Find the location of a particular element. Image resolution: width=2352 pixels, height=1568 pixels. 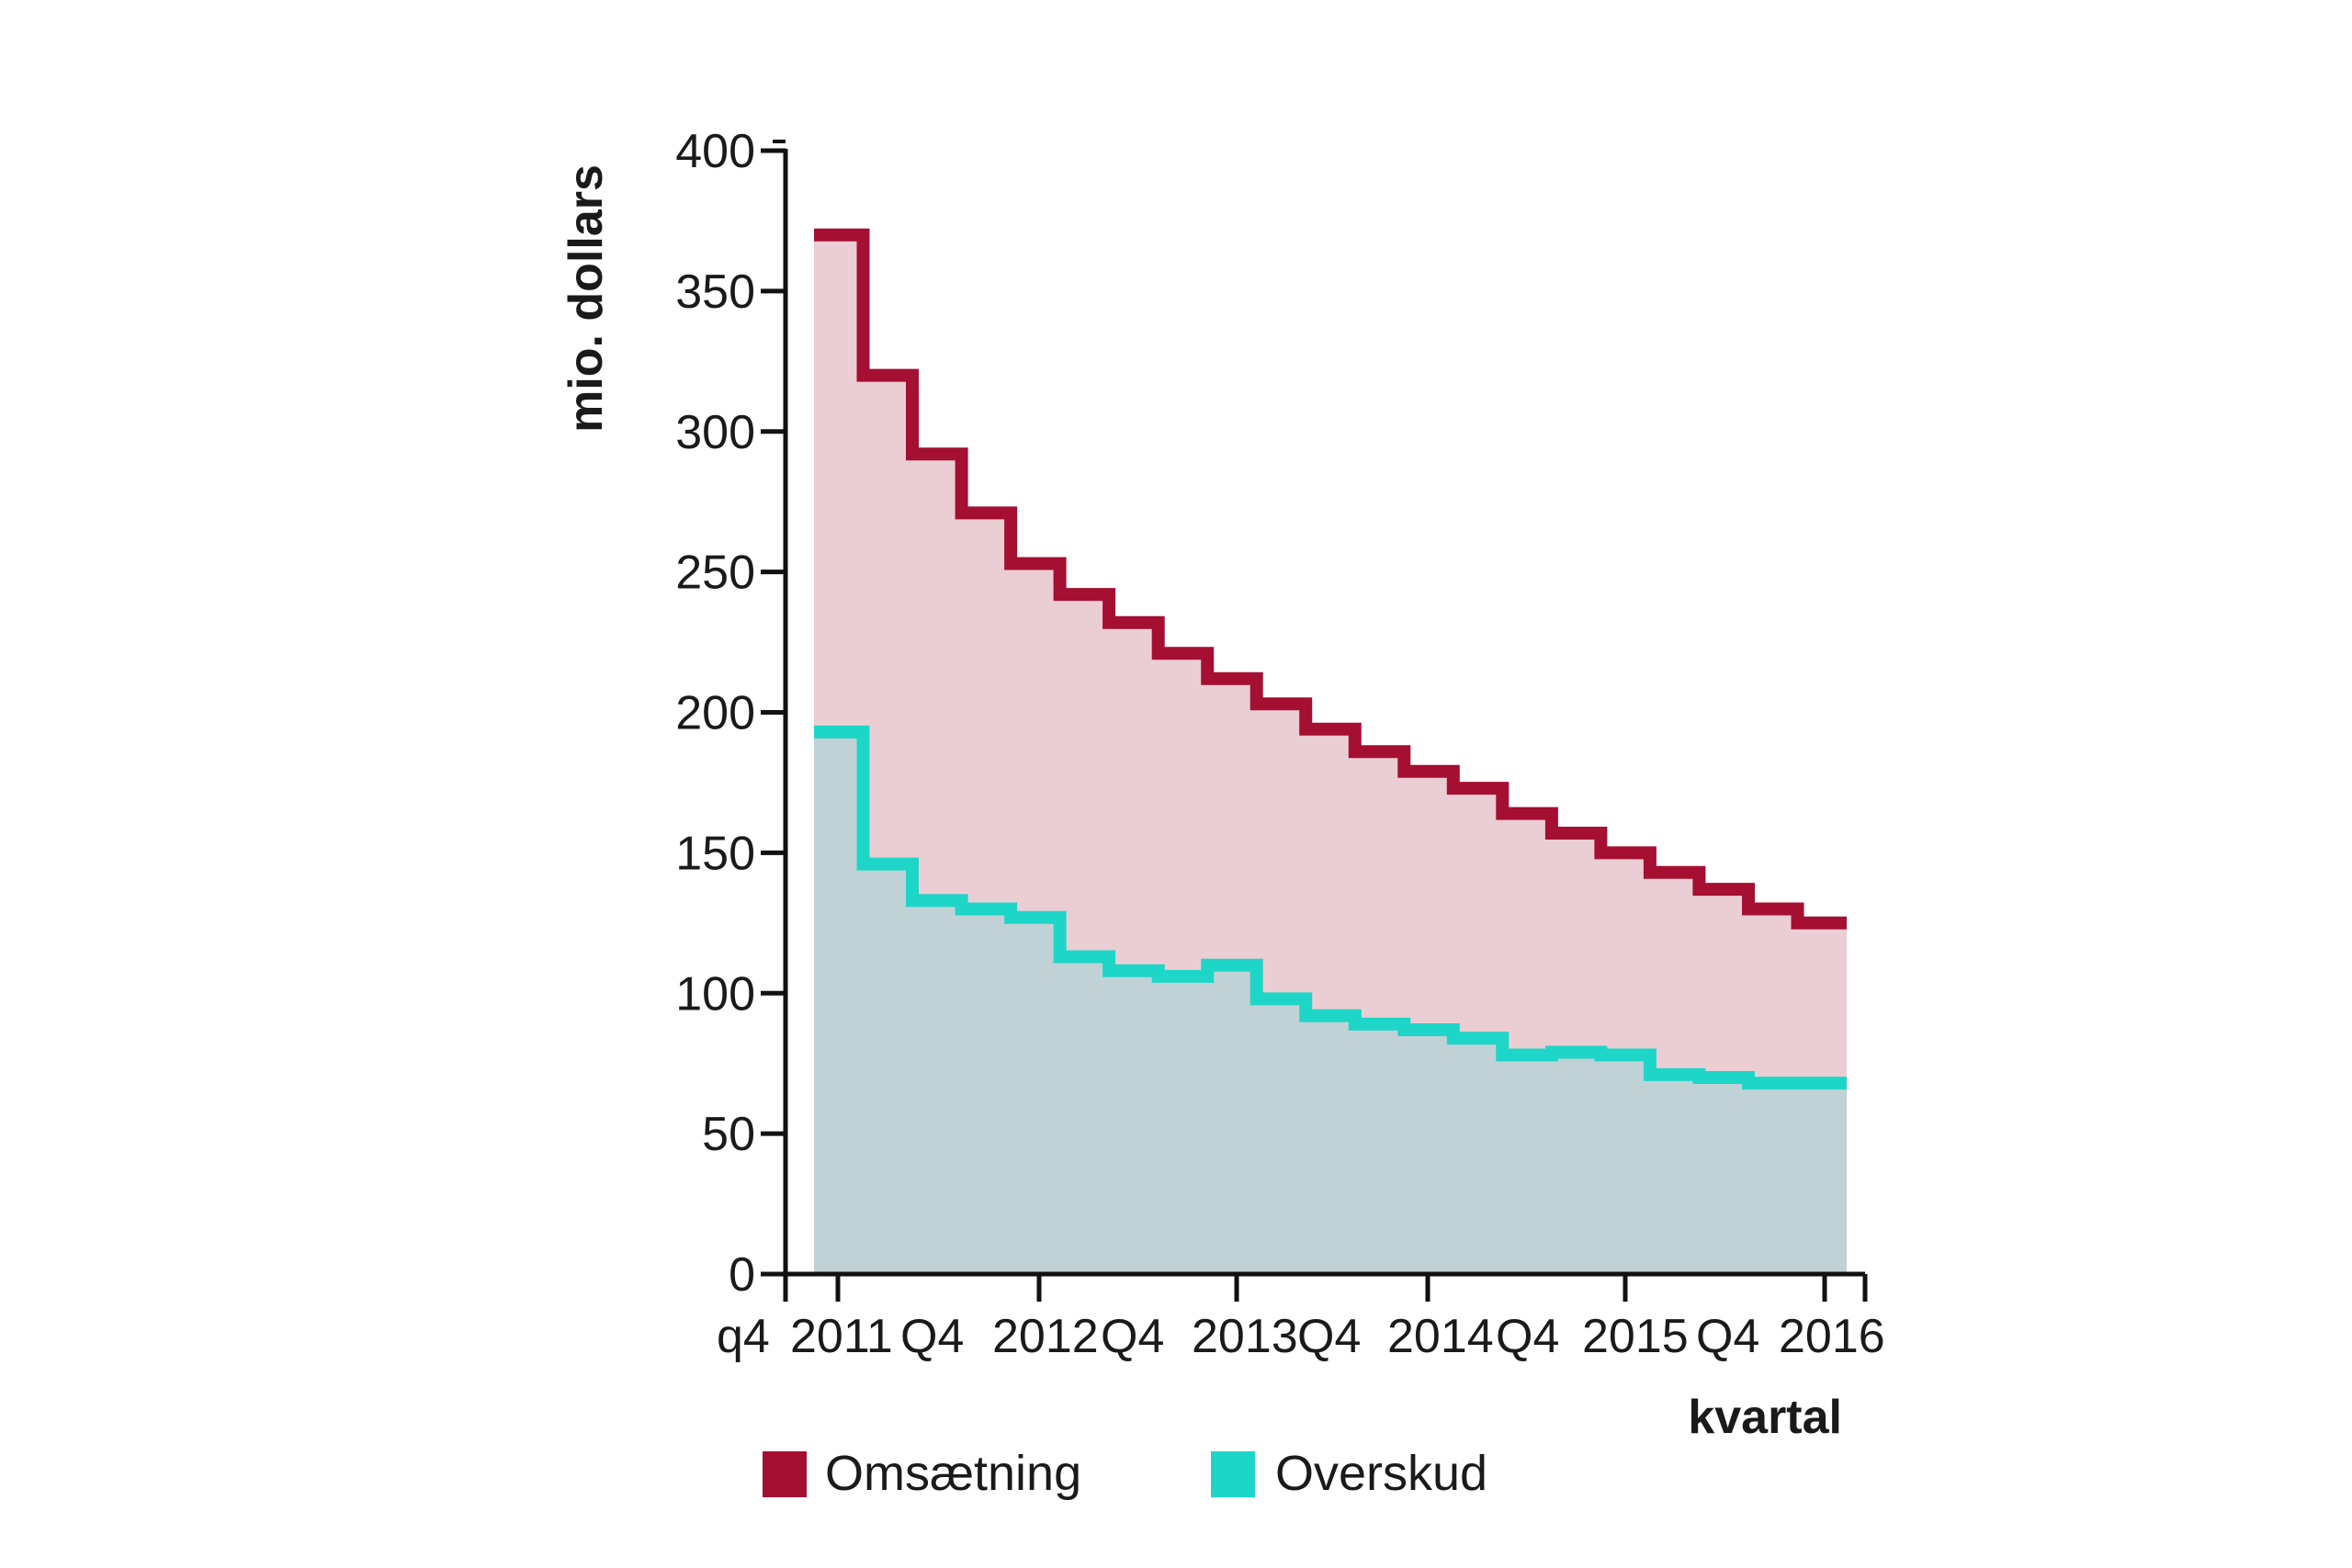

x-tick-label: q4 is located at coordinates (743, 1337).